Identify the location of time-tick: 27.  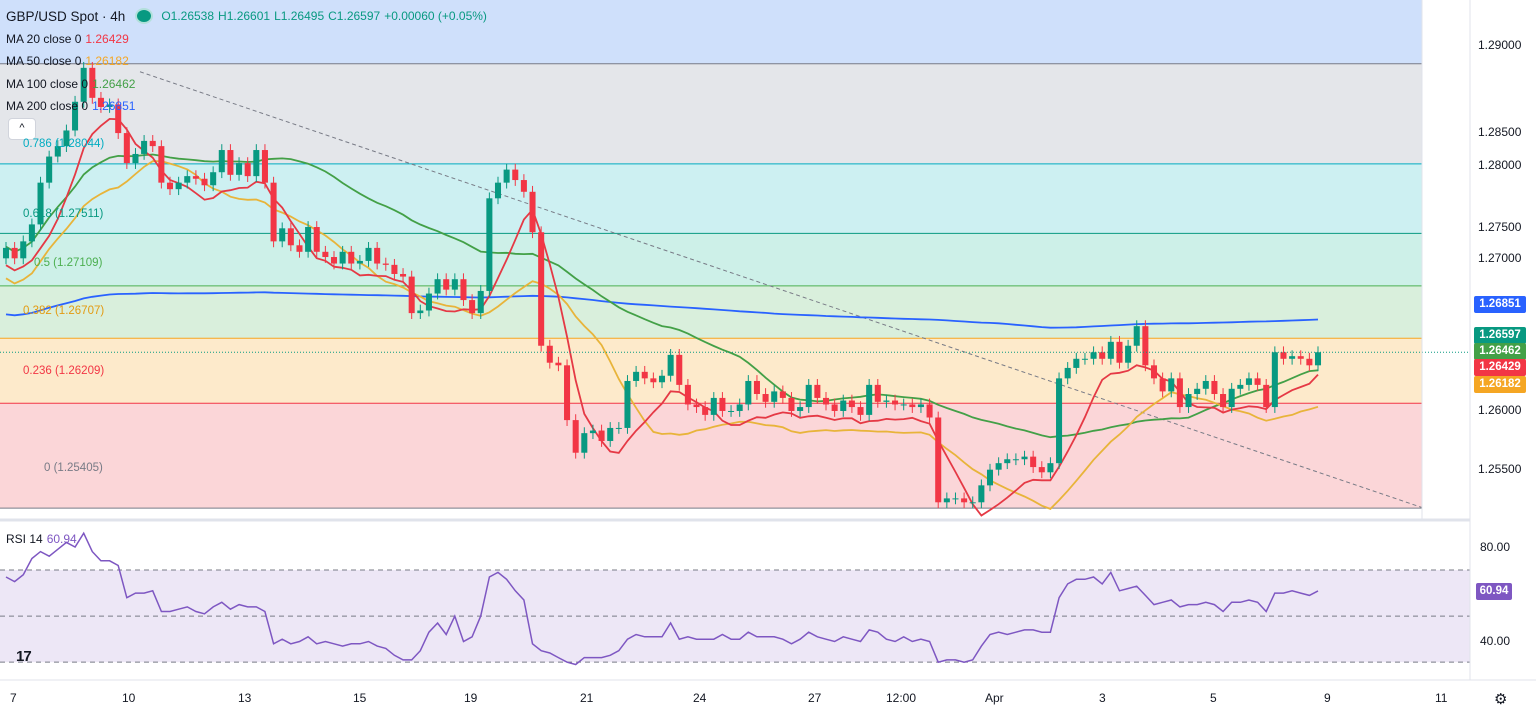
(815, 698).